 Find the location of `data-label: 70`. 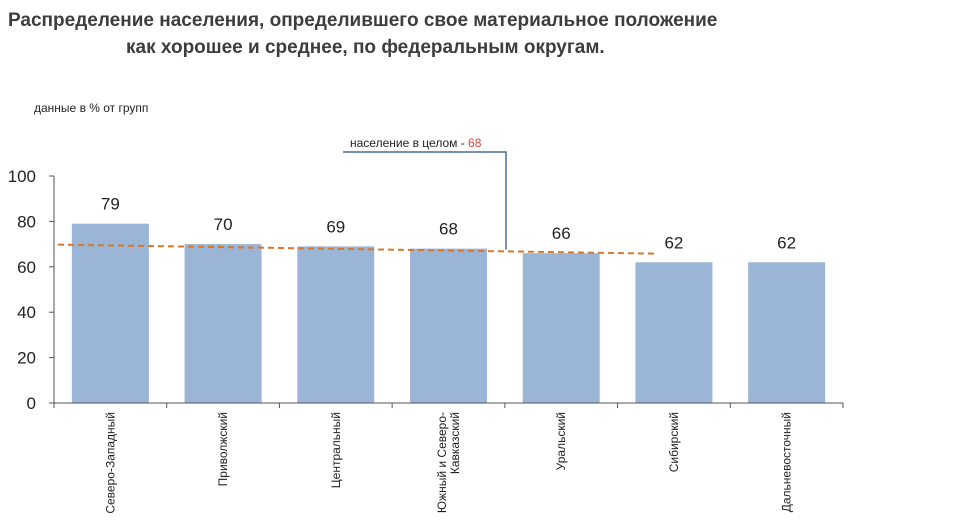

data-label: 70 is located at coordinates (223, 224).